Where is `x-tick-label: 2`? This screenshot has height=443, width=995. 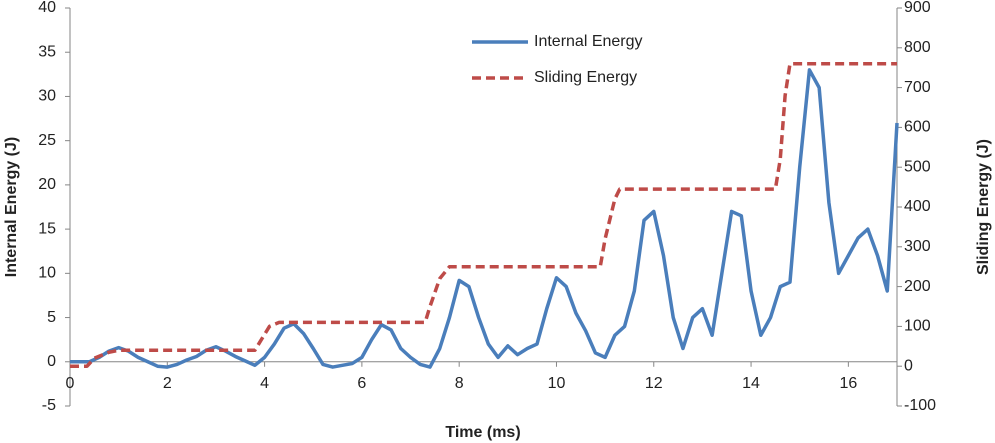 x-tick-label: 2 is located at coordinates (167, 383).